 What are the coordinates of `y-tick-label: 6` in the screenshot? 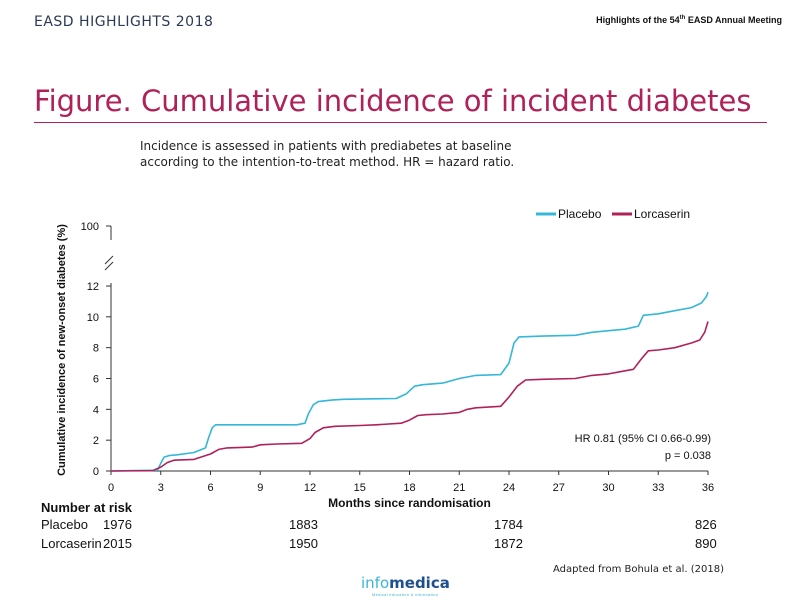 It's located at (96, 380).